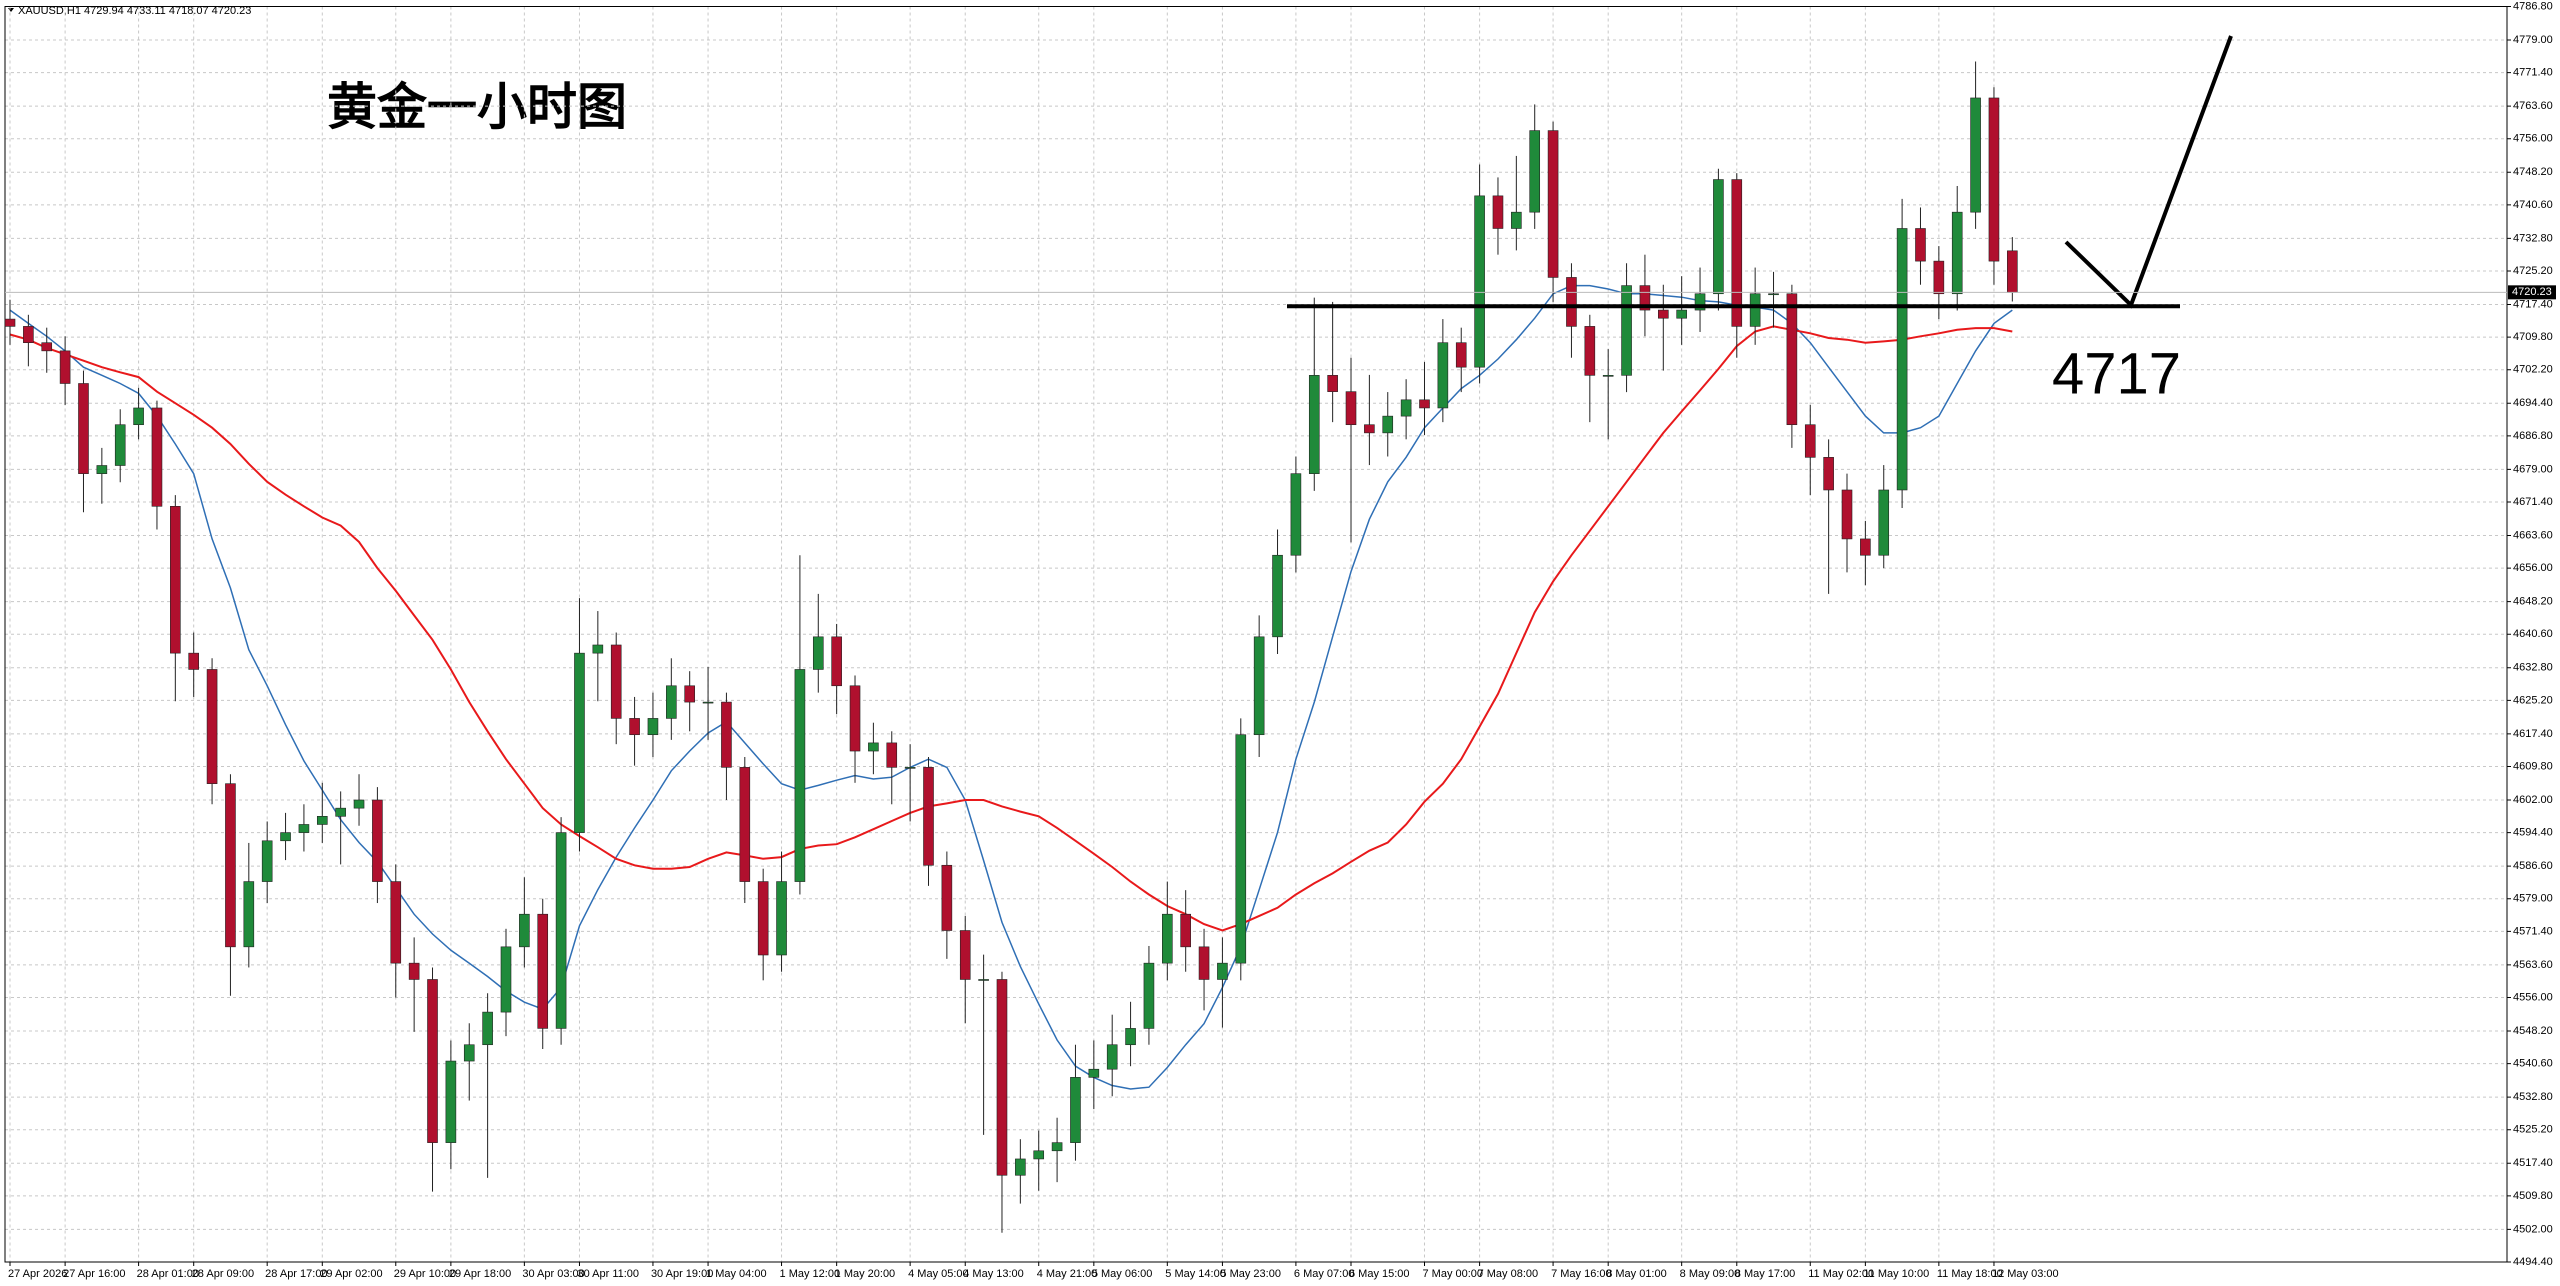  I want to click on y-tick-label: 4648.20, so click(2533, 602).